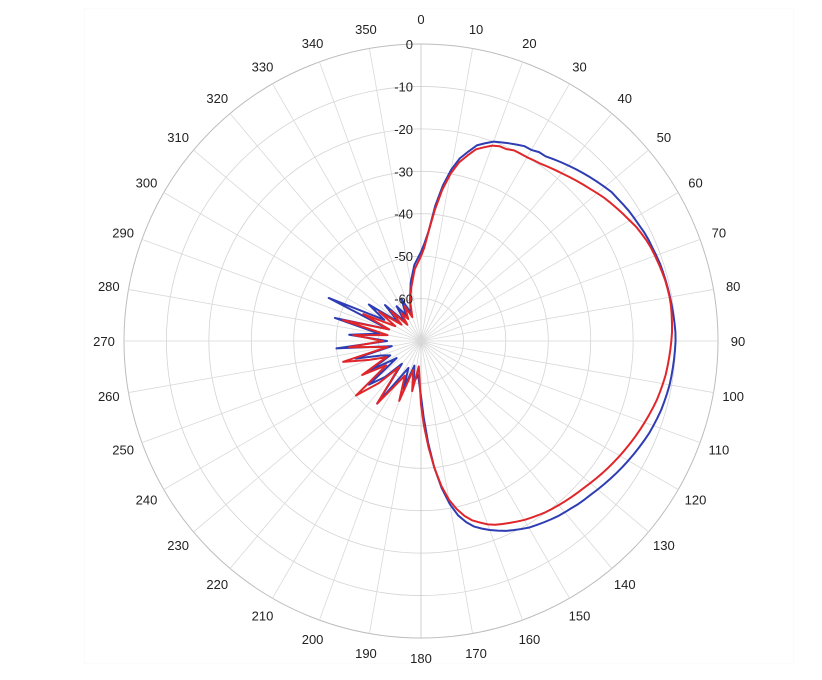  I want to click on angular-tick-label: 330, so click(263, 66).